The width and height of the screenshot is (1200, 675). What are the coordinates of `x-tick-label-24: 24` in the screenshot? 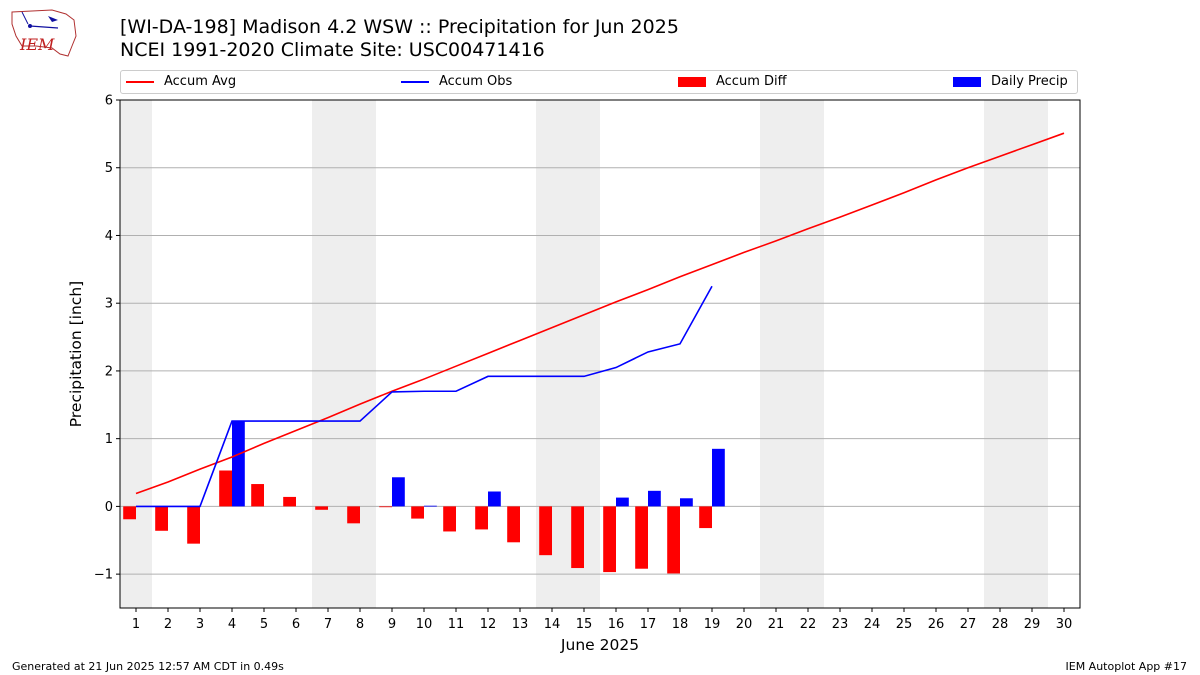 It's located at (872, 624).